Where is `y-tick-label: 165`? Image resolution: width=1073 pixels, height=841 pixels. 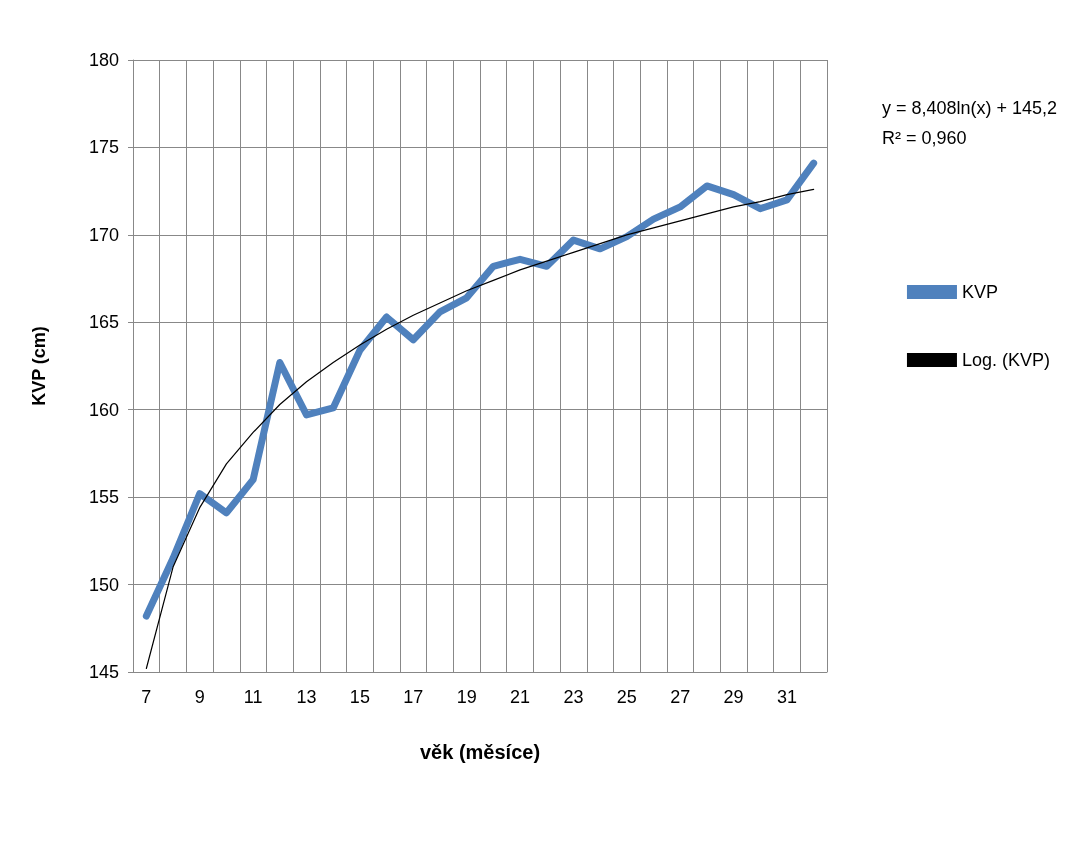
y-tick-label: 165 is located at coordinates (103, 322).